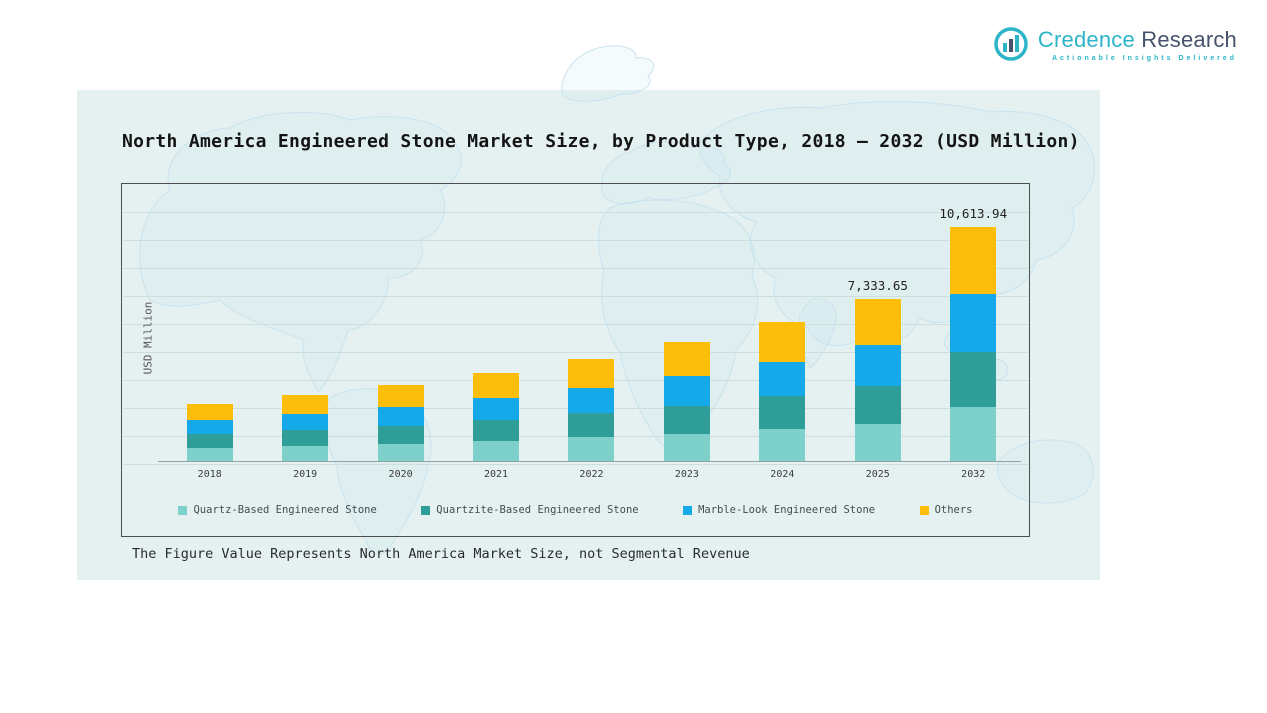  Describe the element at coordinates (400, 474) in the screenshot. I see `x-tick-label: 2020` at that location.